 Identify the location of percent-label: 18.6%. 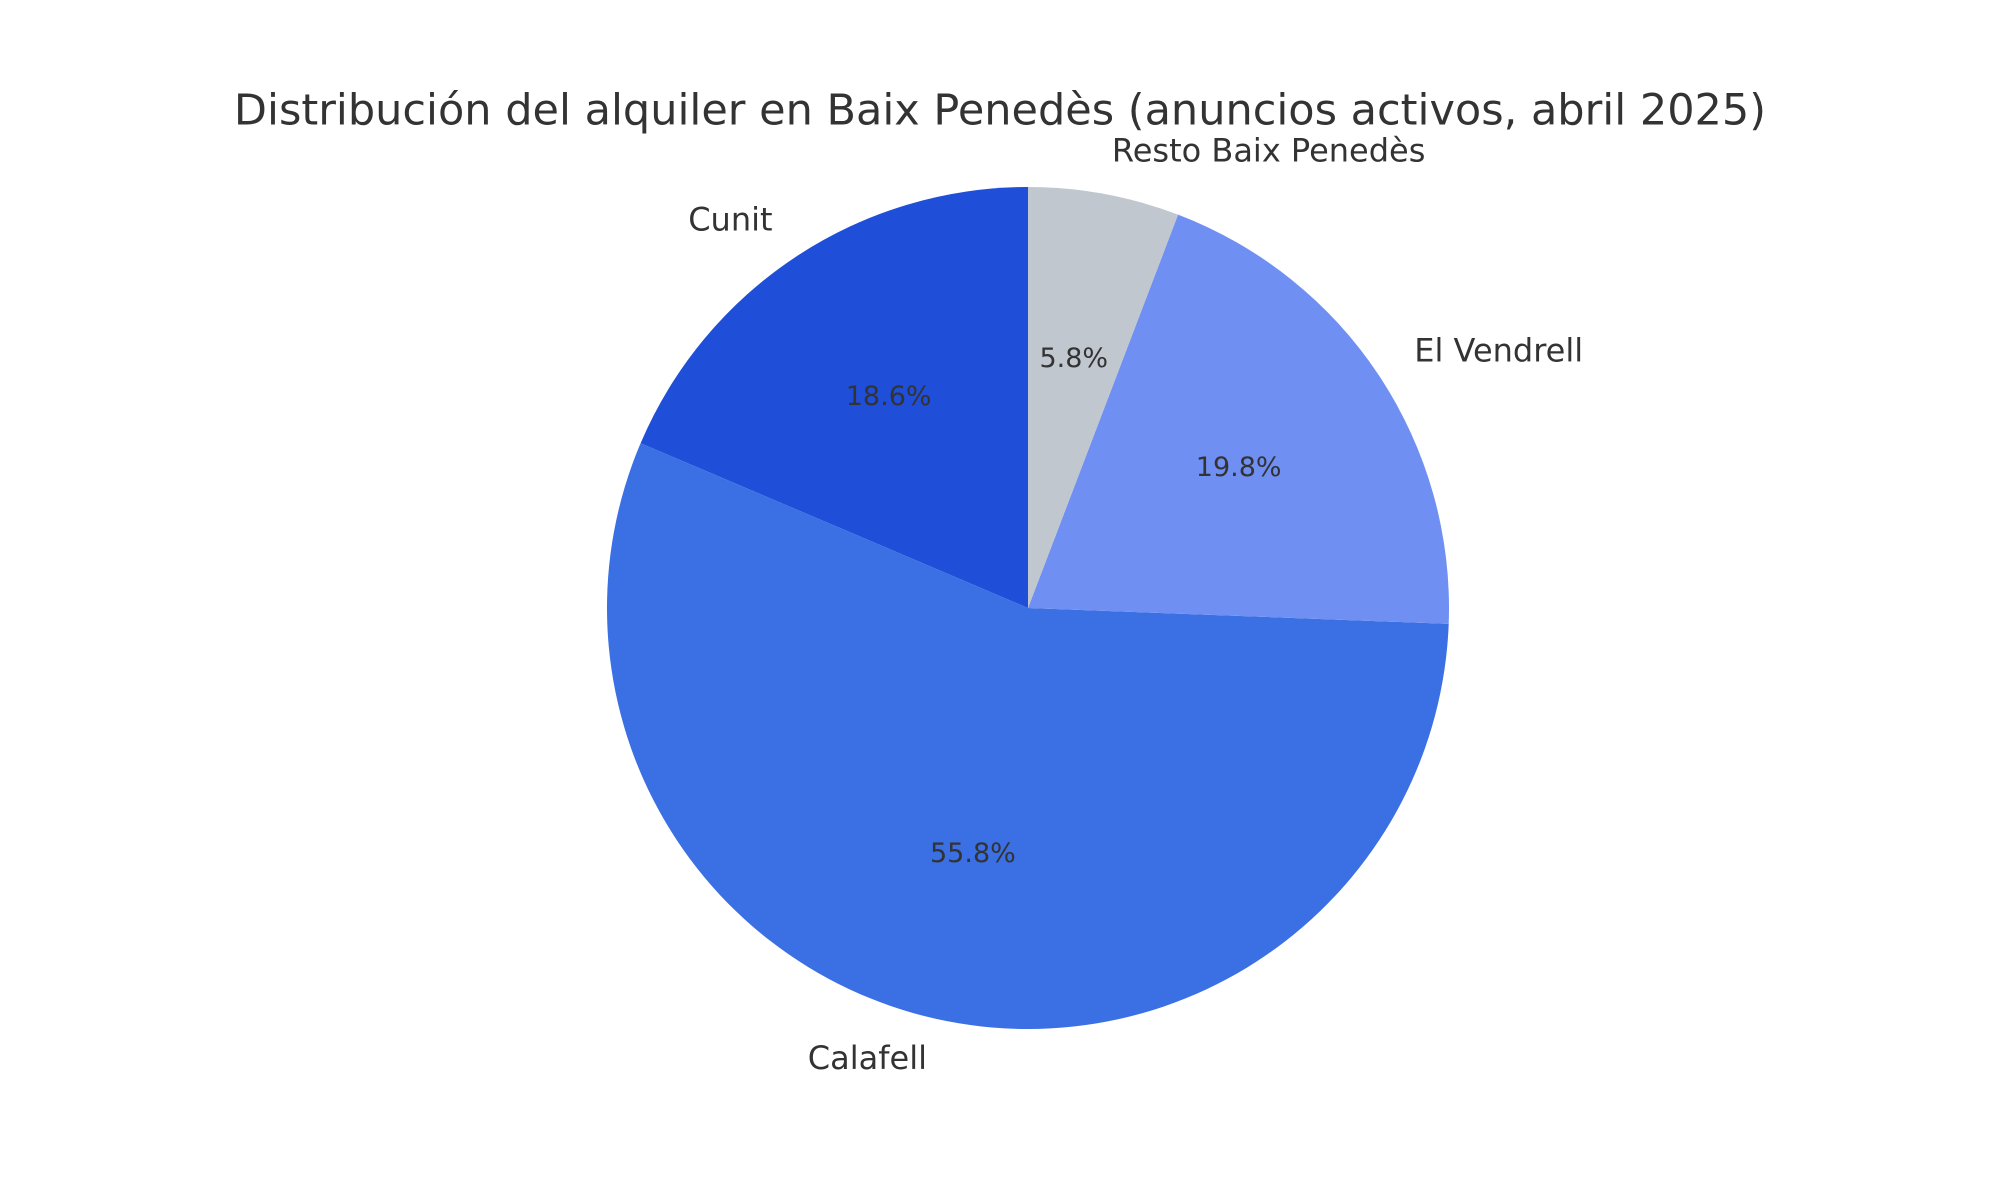
(889, 396).